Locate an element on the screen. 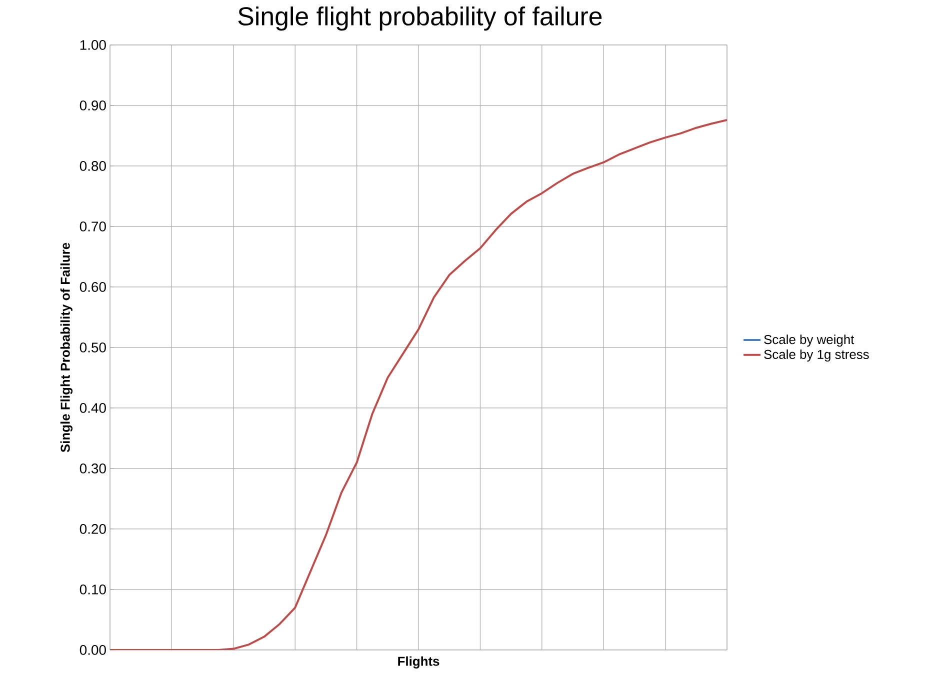  y-tick-label: 0.70 is located at coordinates (93, 227).